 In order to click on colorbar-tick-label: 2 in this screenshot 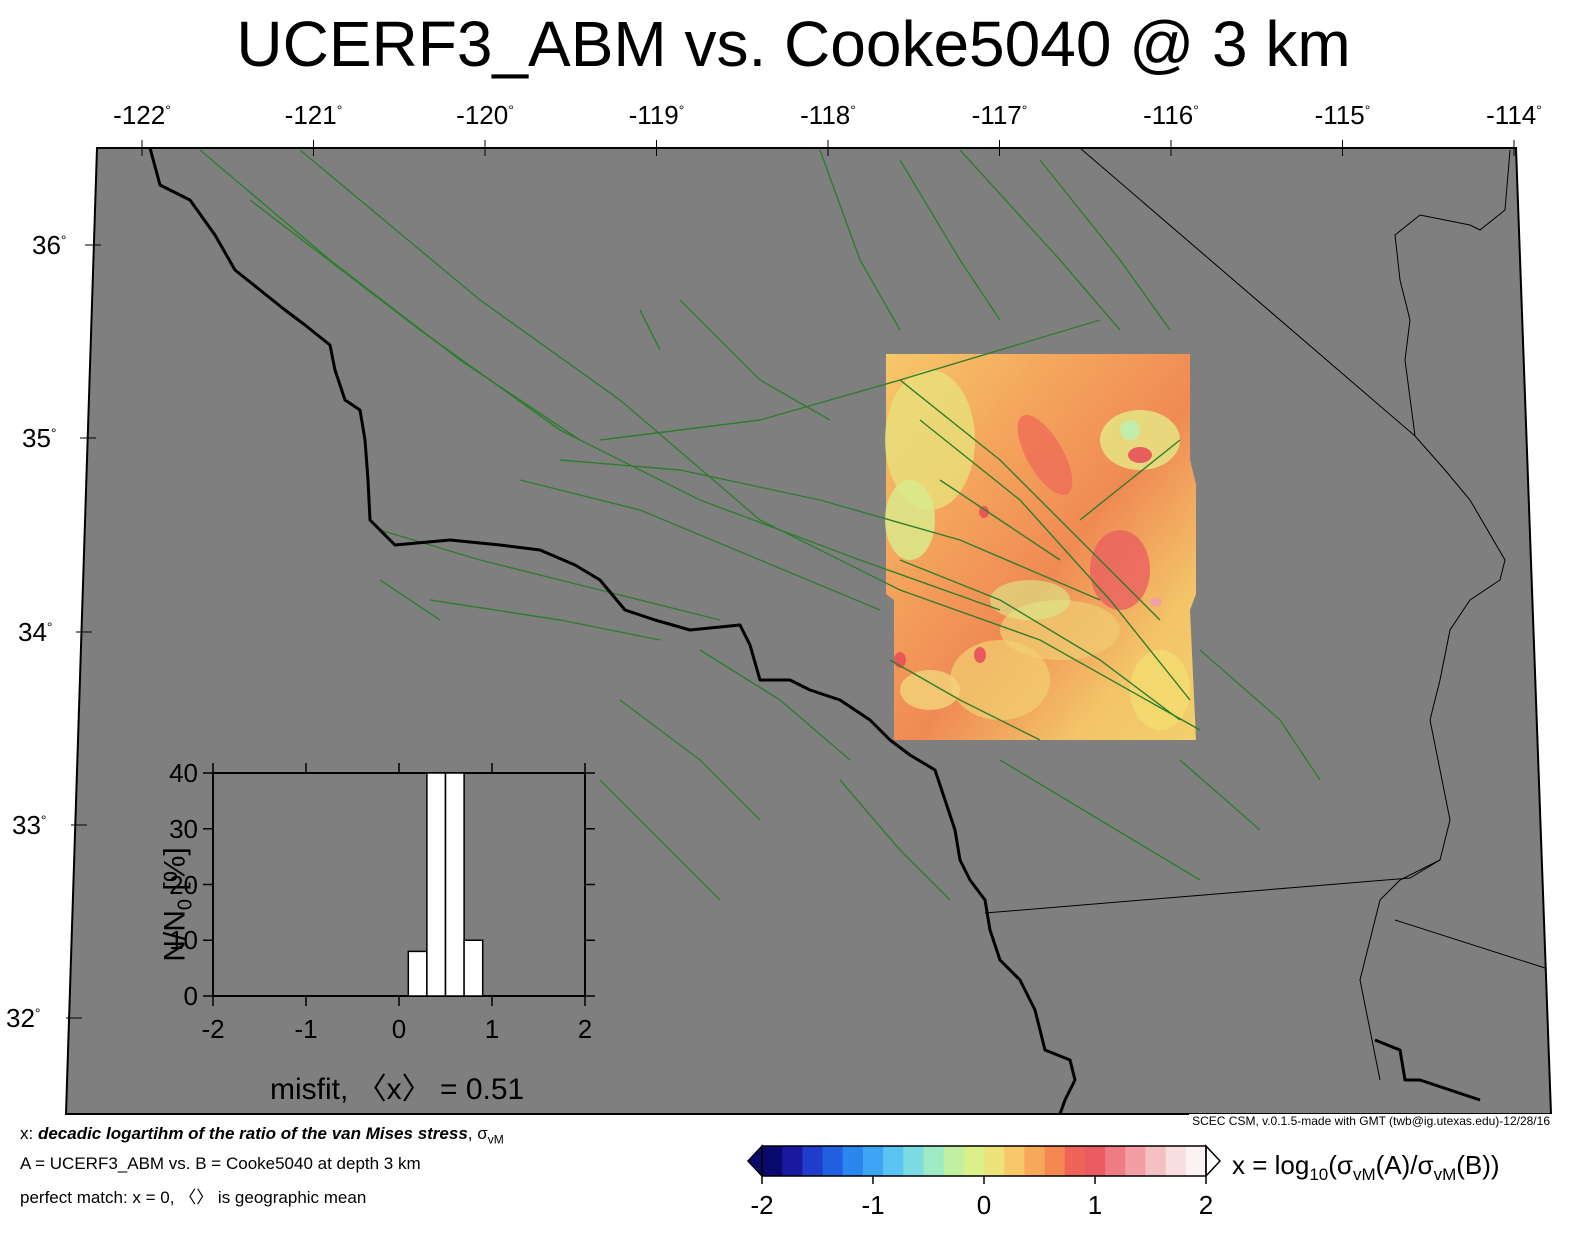, I will do `click(1206, 1205)`.